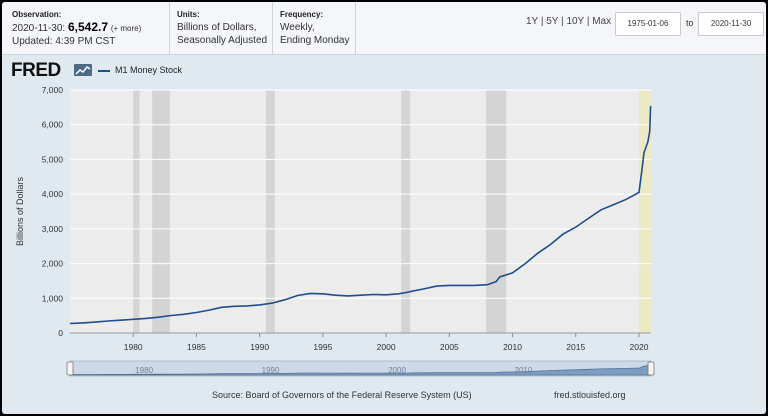  What do you see at coordinates (644, 211) in the screenshot?
I see `highlight-band` at bounding box center [644, 211].